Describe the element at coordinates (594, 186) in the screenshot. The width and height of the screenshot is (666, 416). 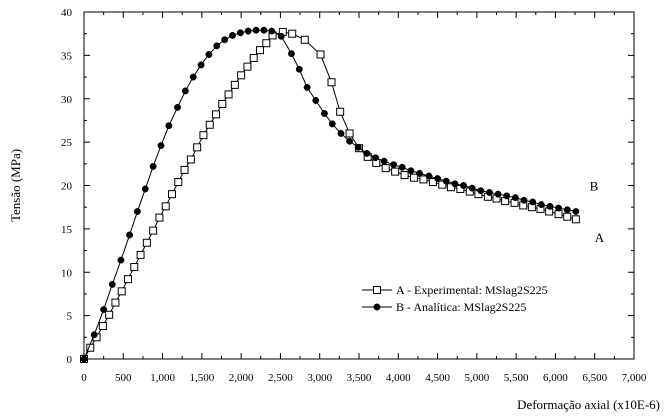
I see `curve-label-b: B` at that location.